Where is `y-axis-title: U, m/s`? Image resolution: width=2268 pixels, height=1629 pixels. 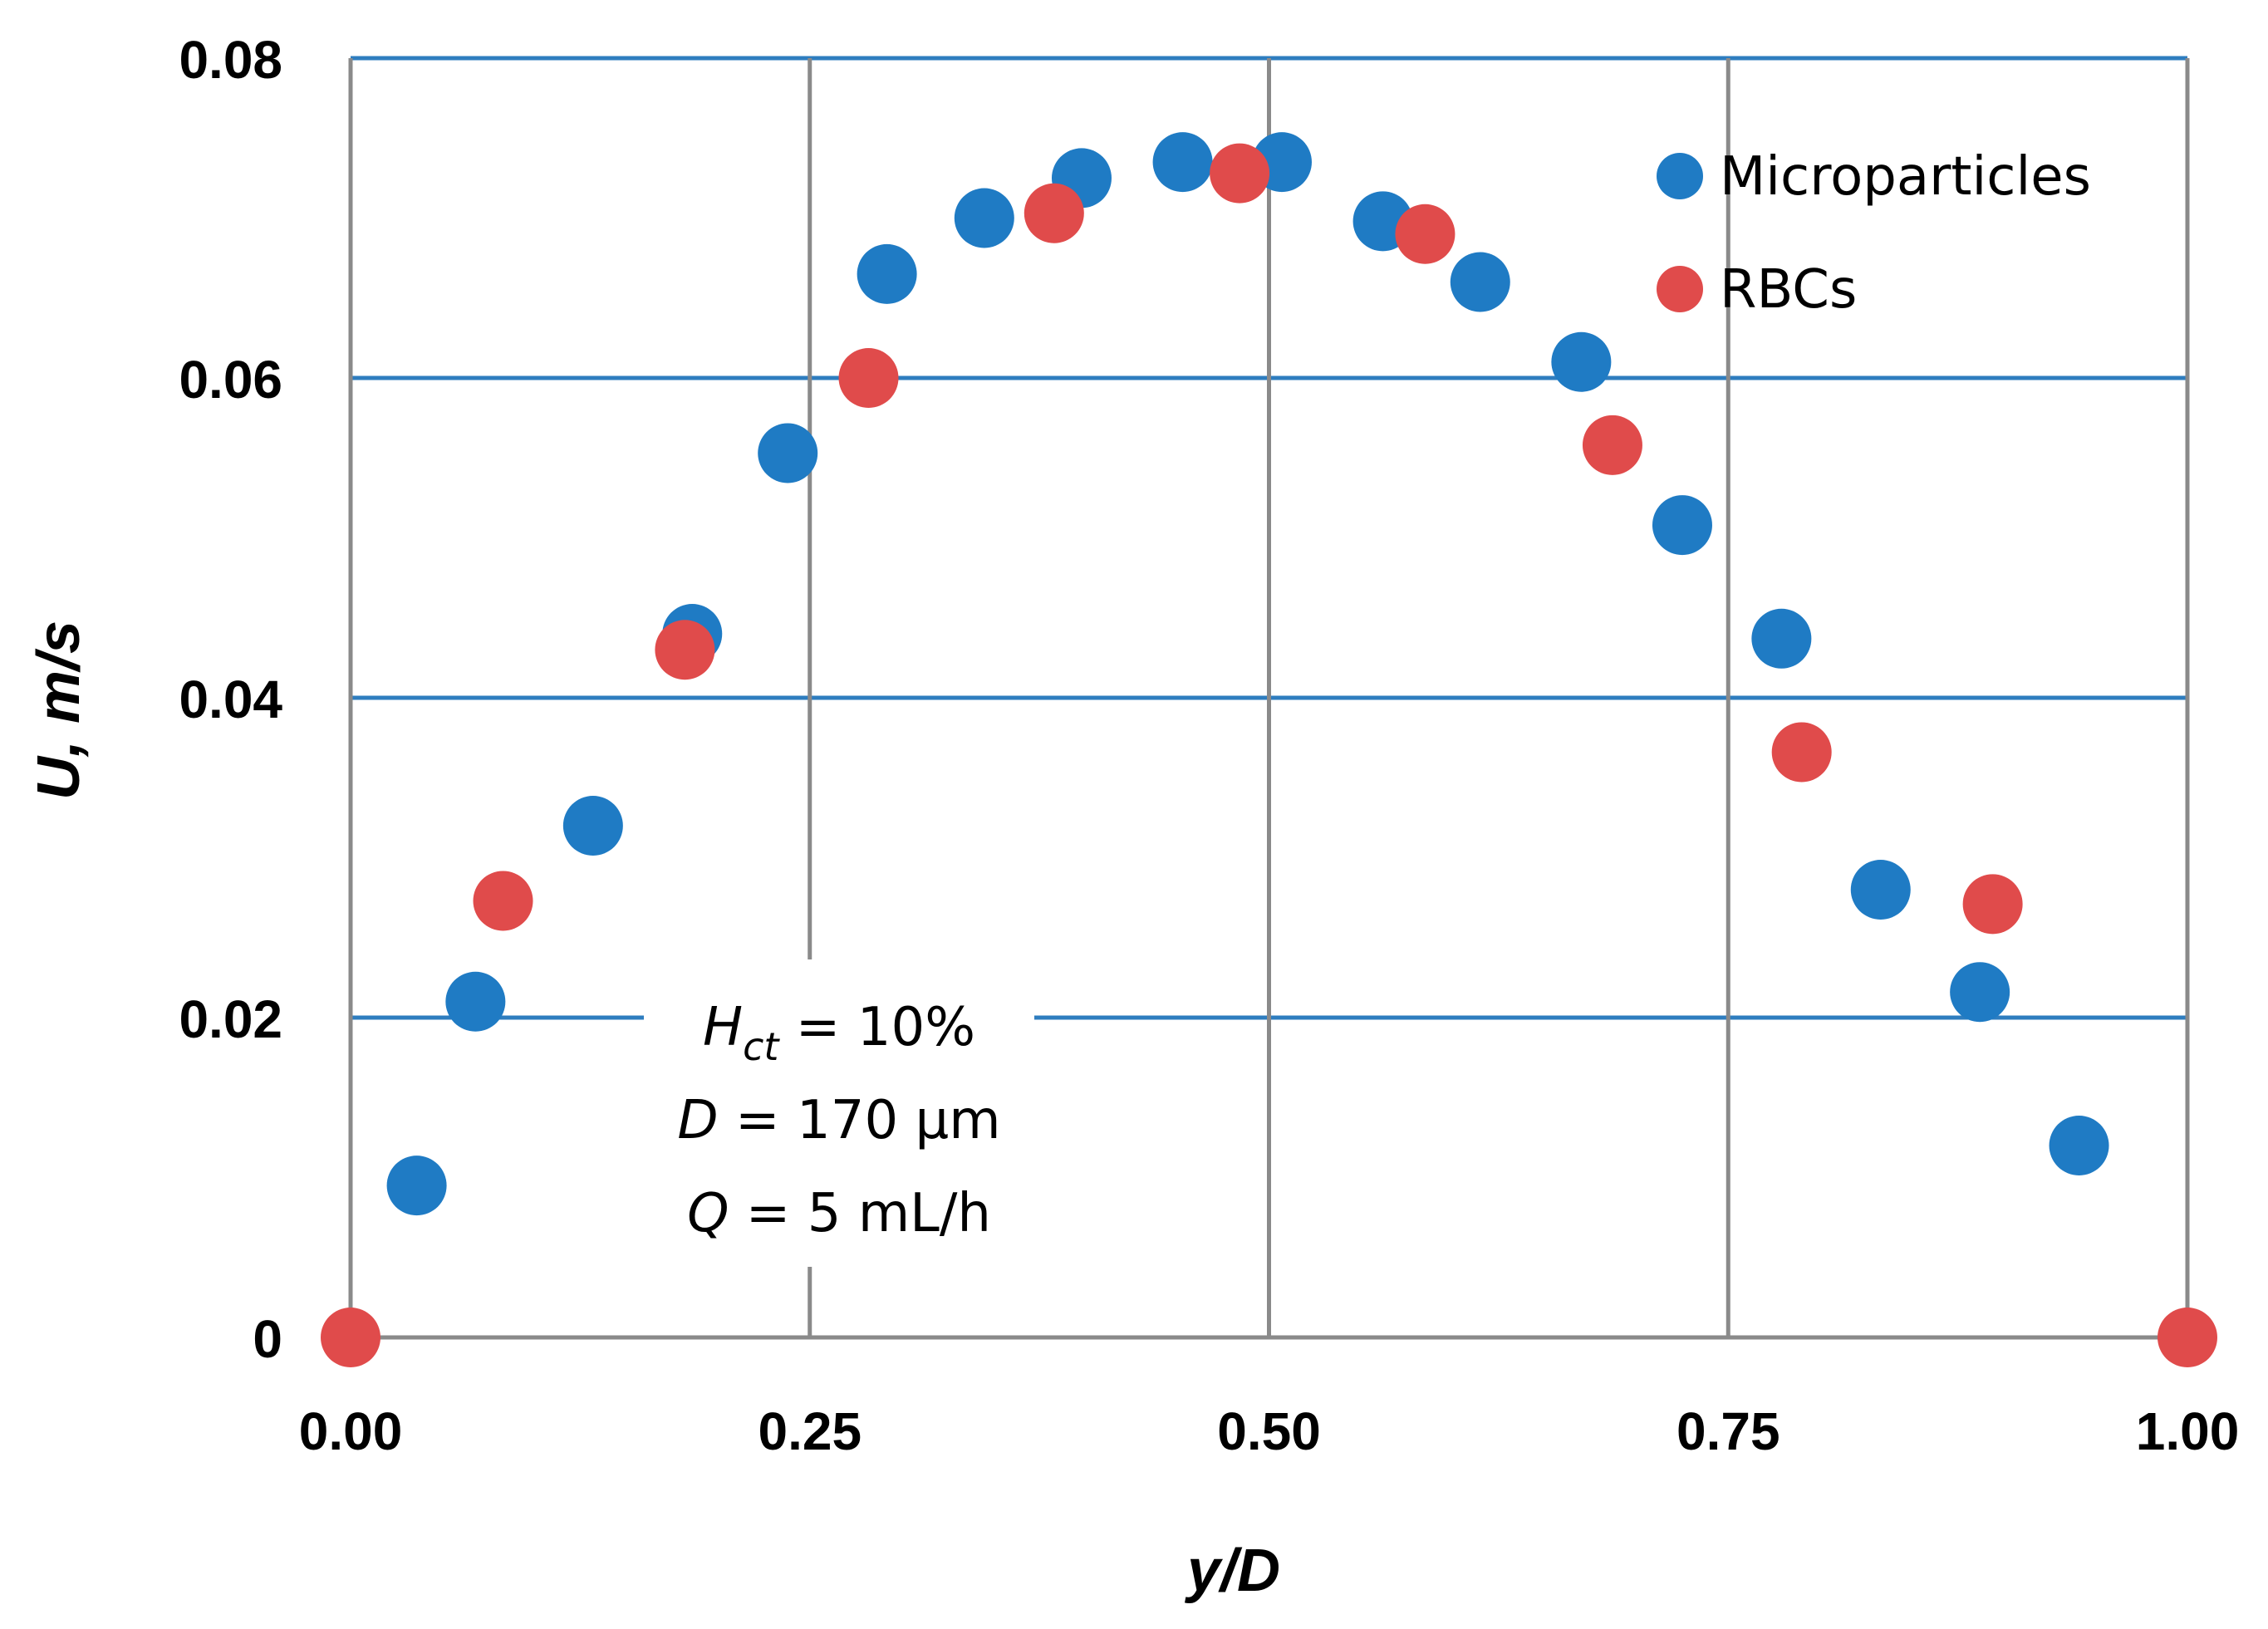 y-axis-title: U, m/s is located at coordinates (59, 710).